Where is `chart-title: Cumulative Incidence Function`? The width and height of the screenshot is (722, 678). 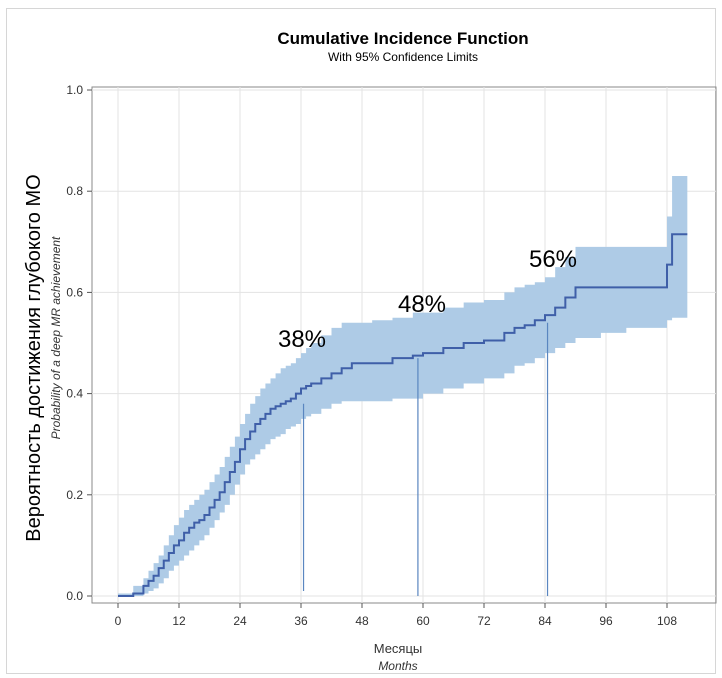
chart-title: Cumulative Incidence Function is located at coordinates (402, 38).